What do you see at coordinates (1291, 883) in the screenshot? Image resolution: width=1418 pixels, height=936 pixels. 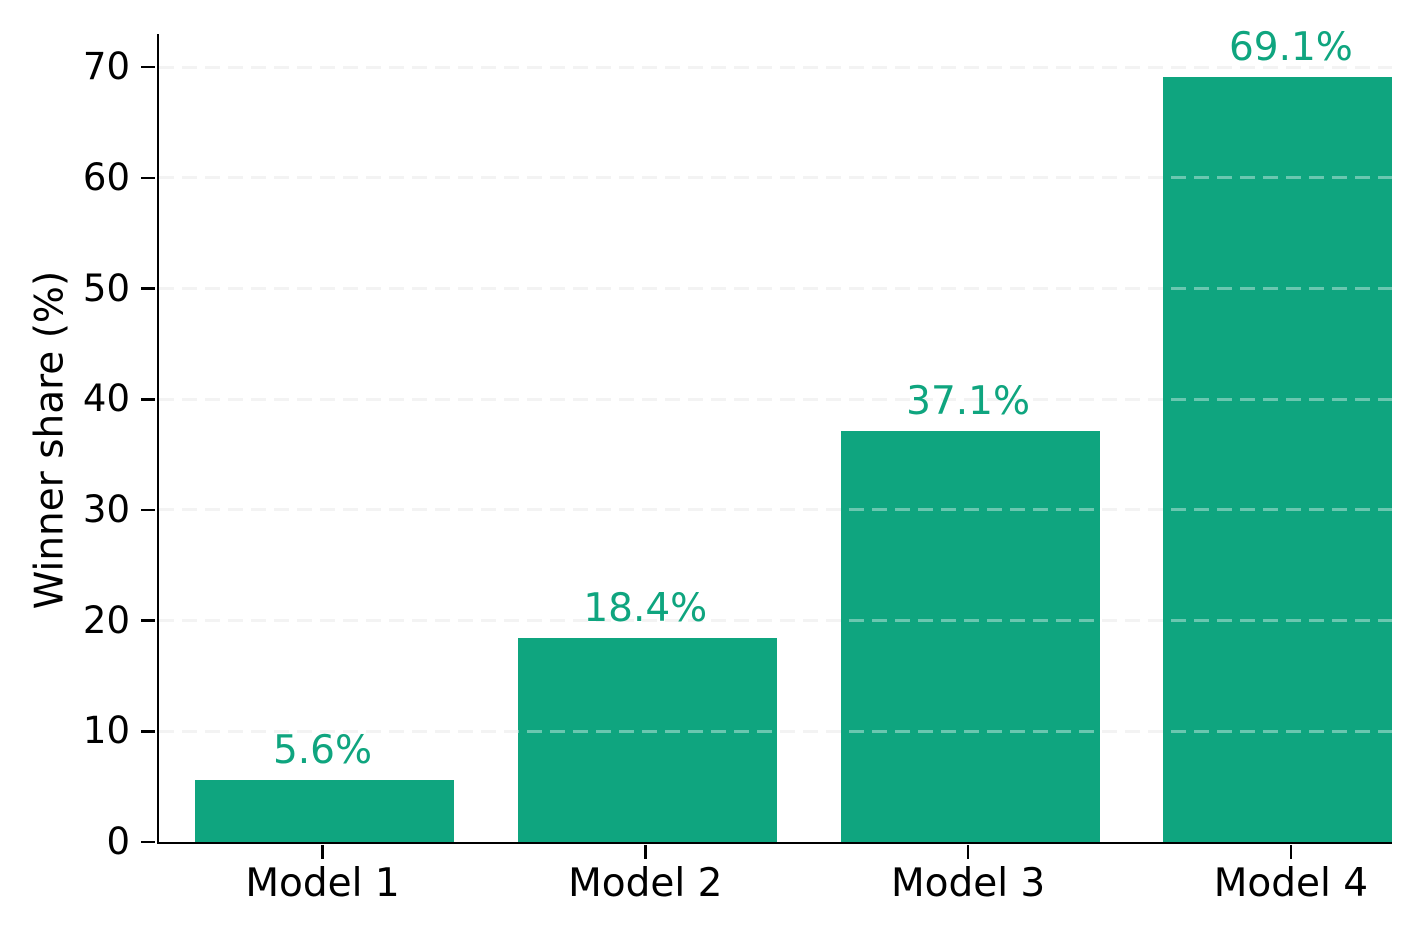 I see `x-tick-label: Model 4` at bounding box center [1291, 883].